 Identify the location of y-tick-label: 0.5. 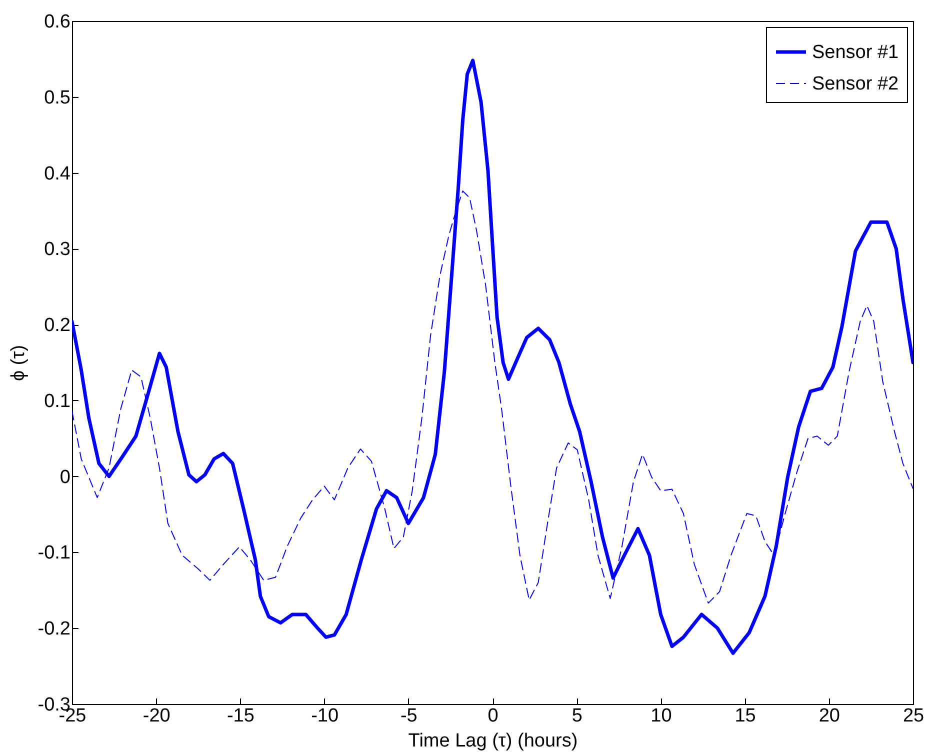
(57, 97).